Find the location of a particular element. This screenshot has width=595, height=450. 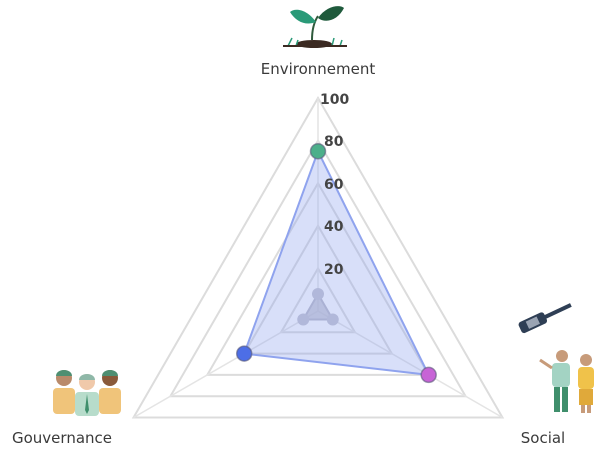

tick-labels: 20 40 60 80 100 is located at coordinates (334, 185).